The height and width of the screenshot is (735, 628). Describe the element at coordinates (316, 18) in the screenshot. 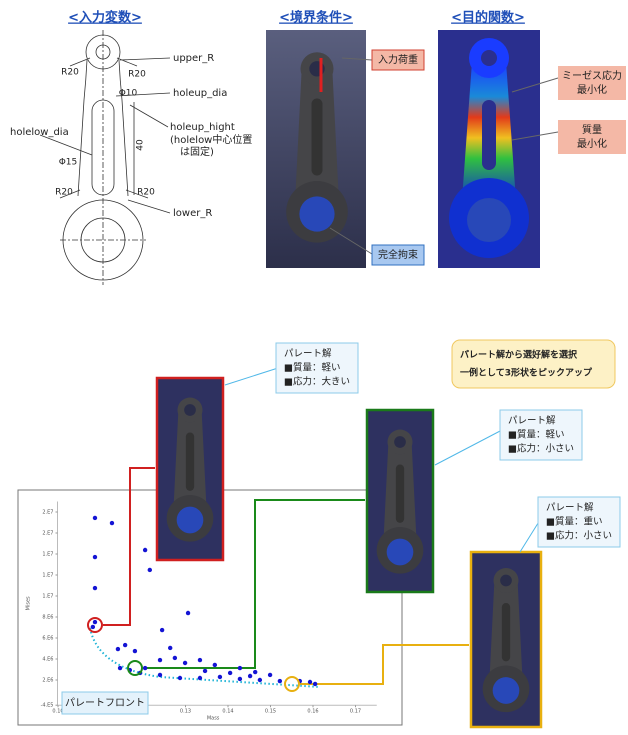

I see `panel-title: <境界条件>` at that location.